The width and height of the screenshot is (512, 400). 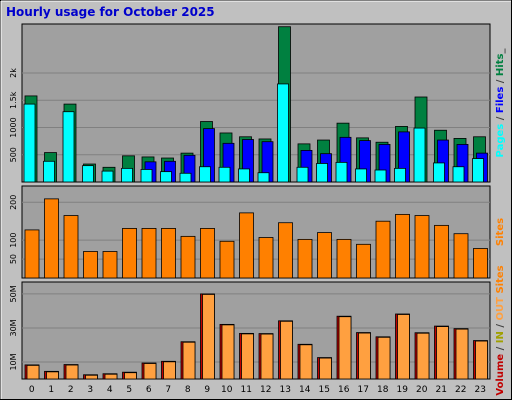 I want to click on legend-entry: OUT, so click(x=500, y=309).